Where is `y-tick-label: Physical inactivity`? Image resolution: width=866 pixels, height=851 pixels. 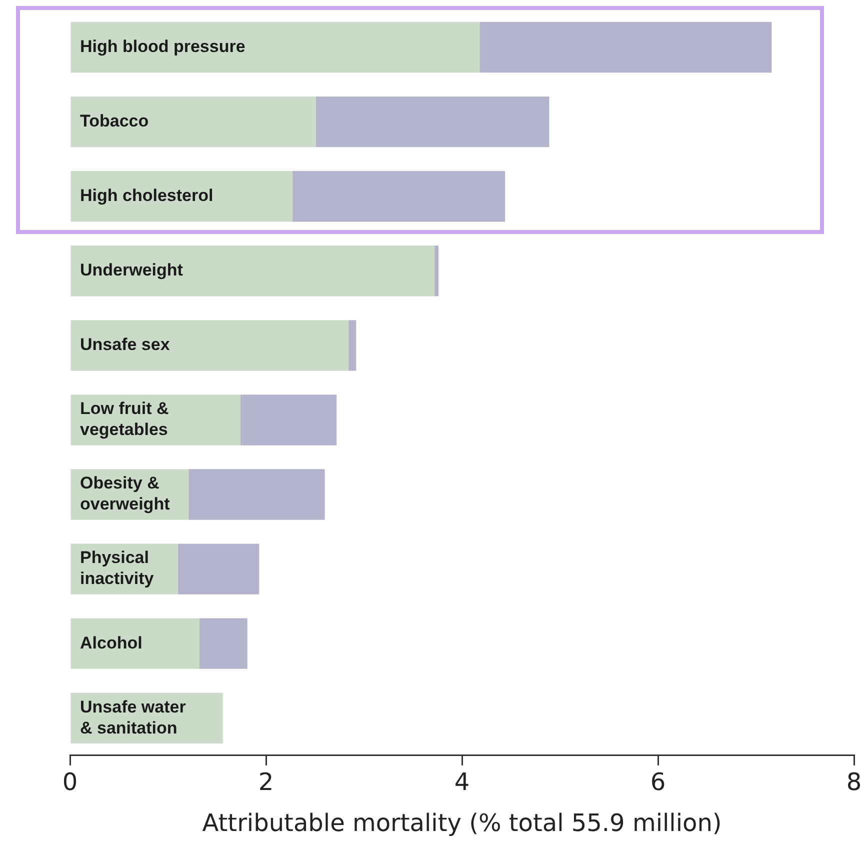 y-tick-label: Physical inactivity is located at coordinates (117, 568).